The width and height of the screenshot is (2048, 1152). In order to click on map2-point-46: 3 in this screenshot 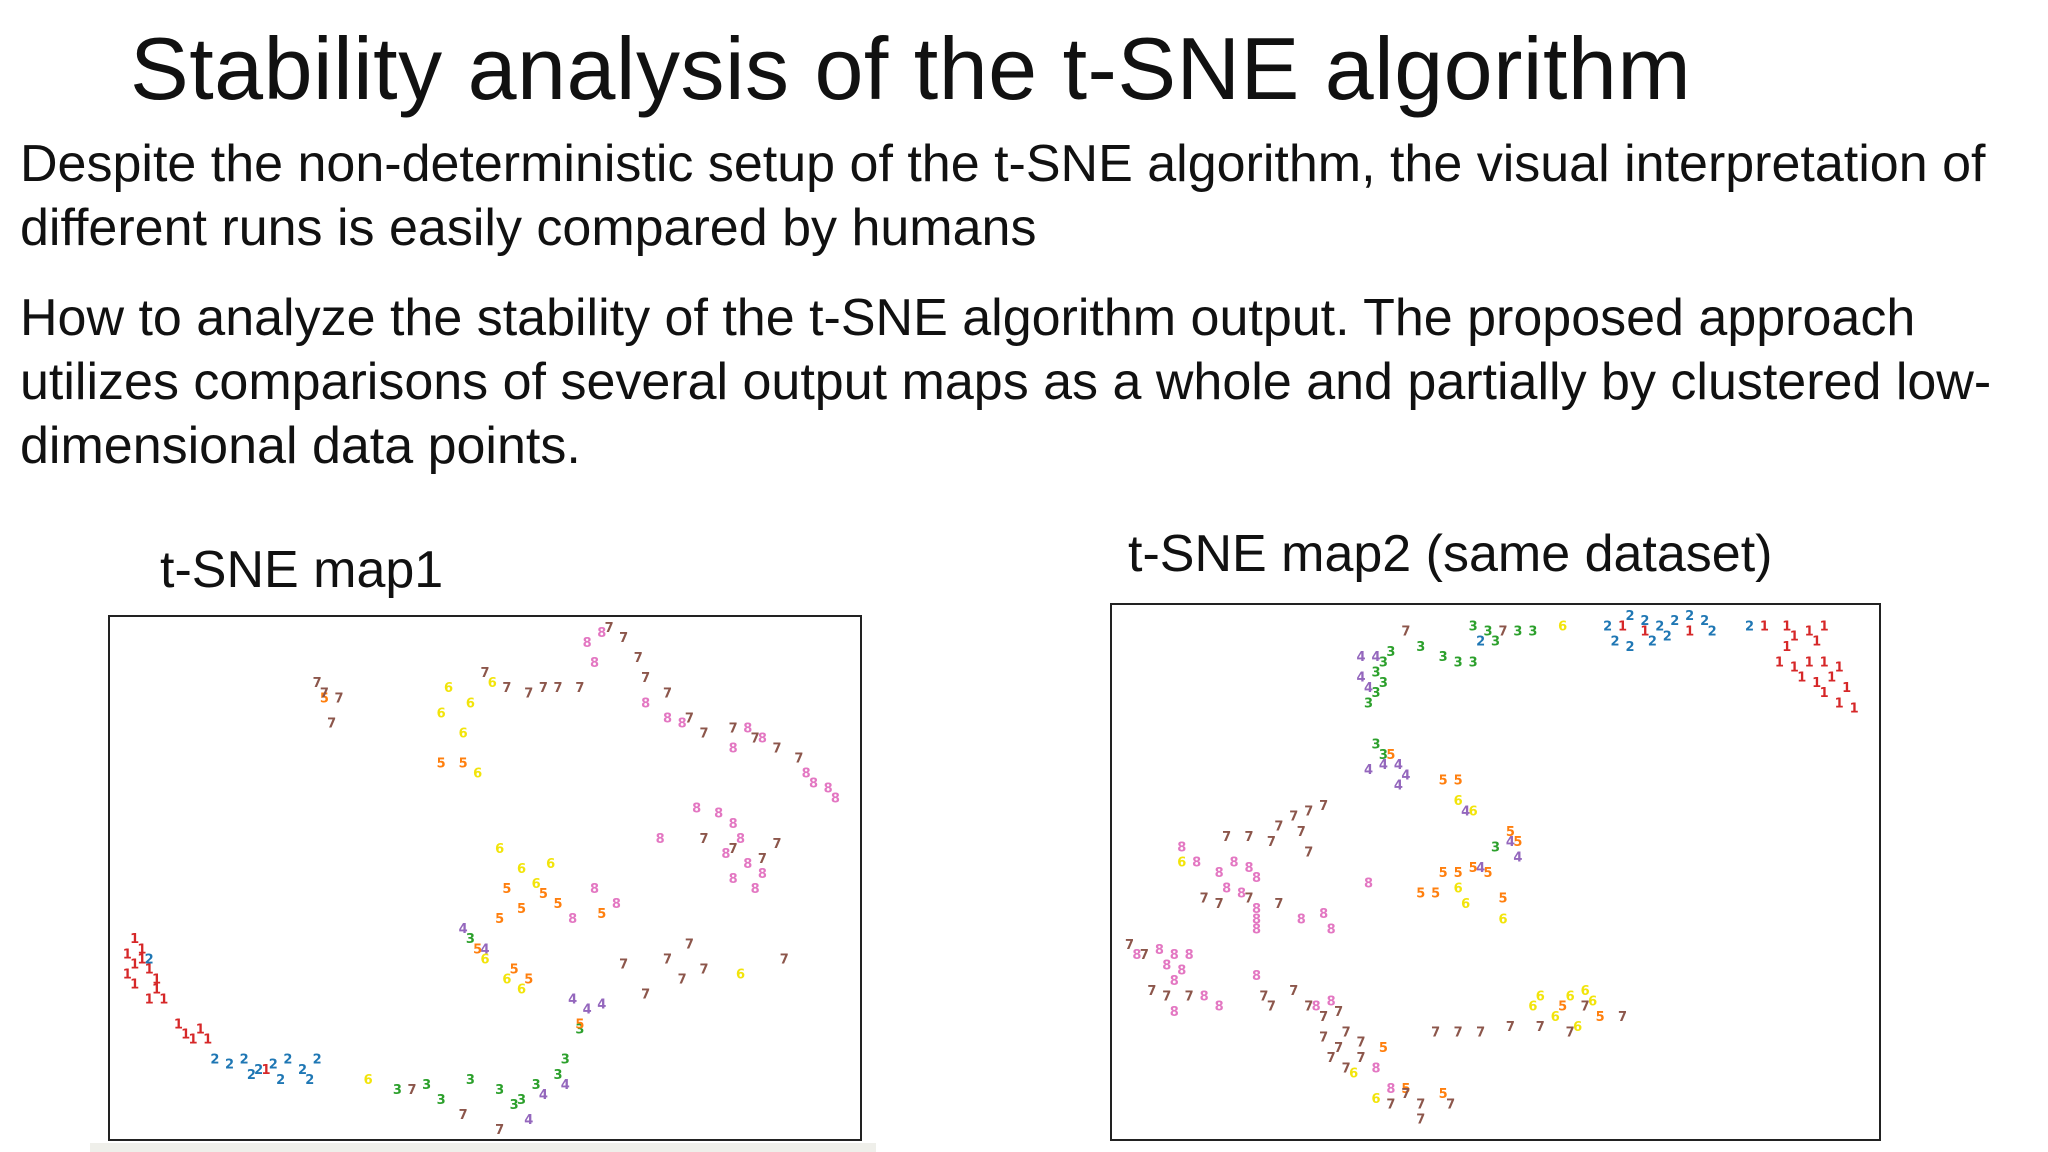, I will do `click(1383, 662)`.